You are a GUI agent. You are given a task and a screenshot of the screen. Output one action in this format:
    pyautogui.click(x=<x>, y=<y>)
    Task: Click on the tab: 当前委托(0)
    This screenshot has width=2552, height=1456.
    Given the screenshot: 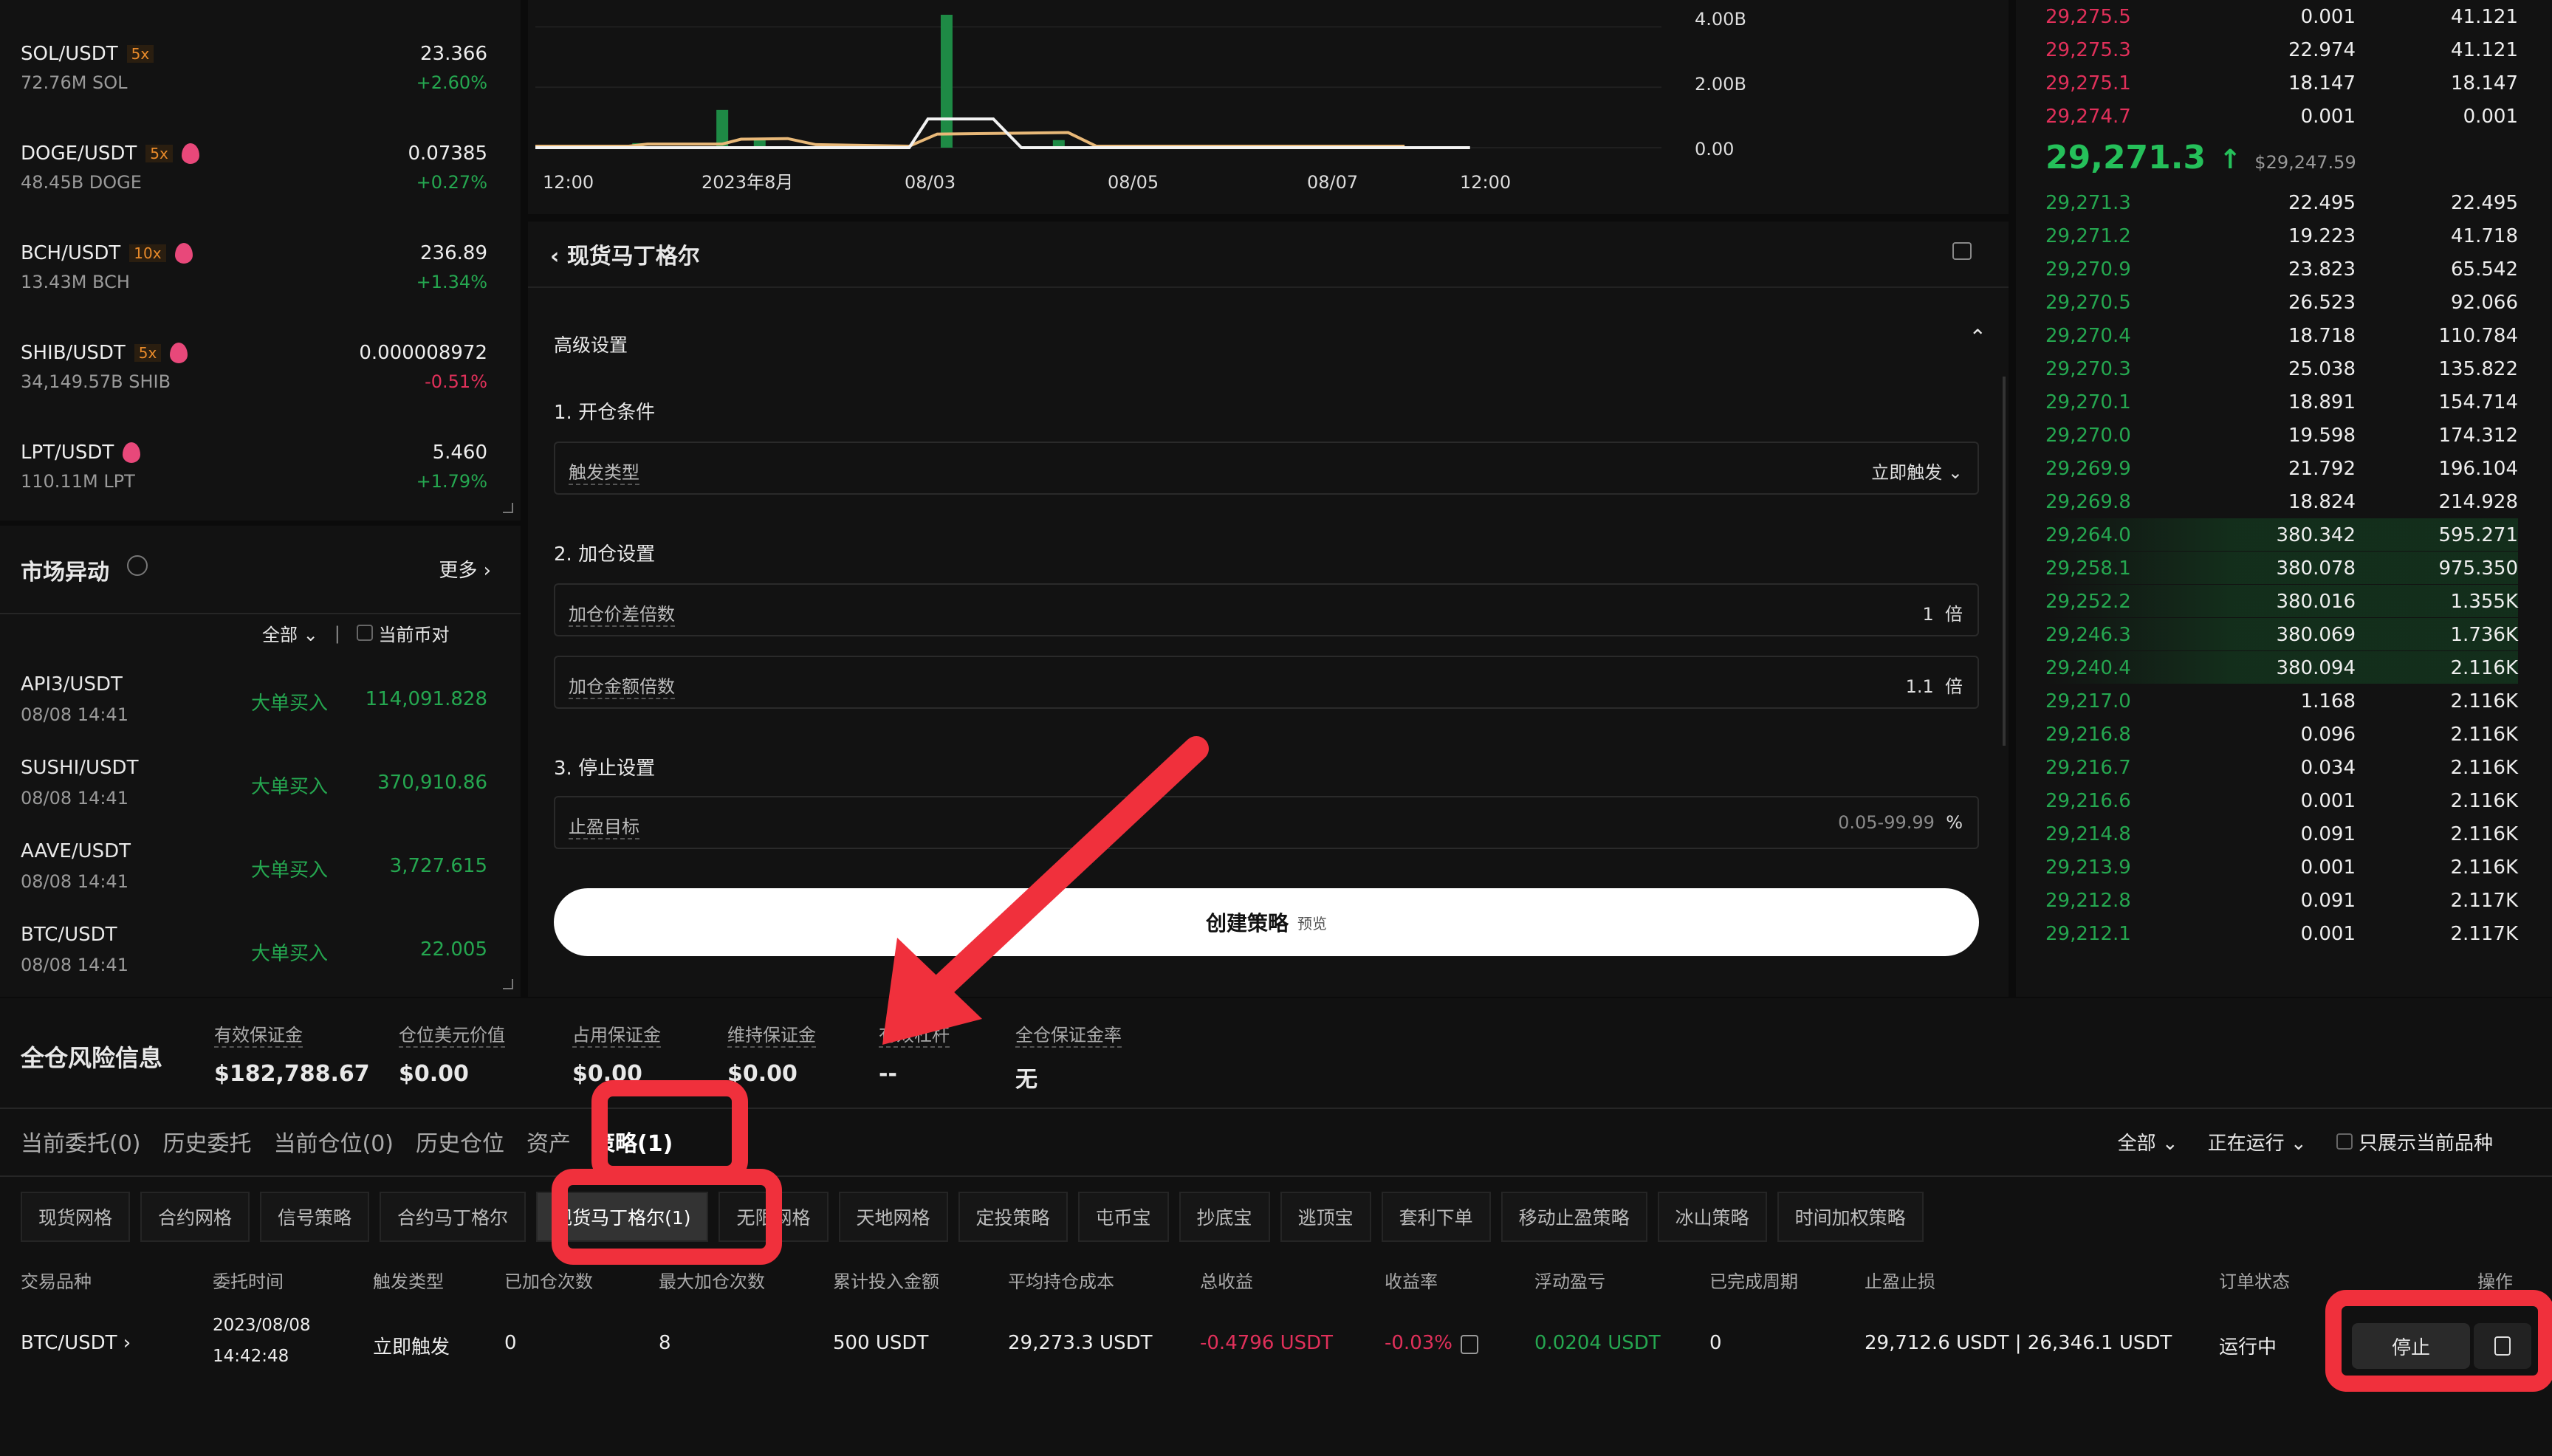 What is the action you would take?
    pyautogui.click(x=81, y=1144)
    